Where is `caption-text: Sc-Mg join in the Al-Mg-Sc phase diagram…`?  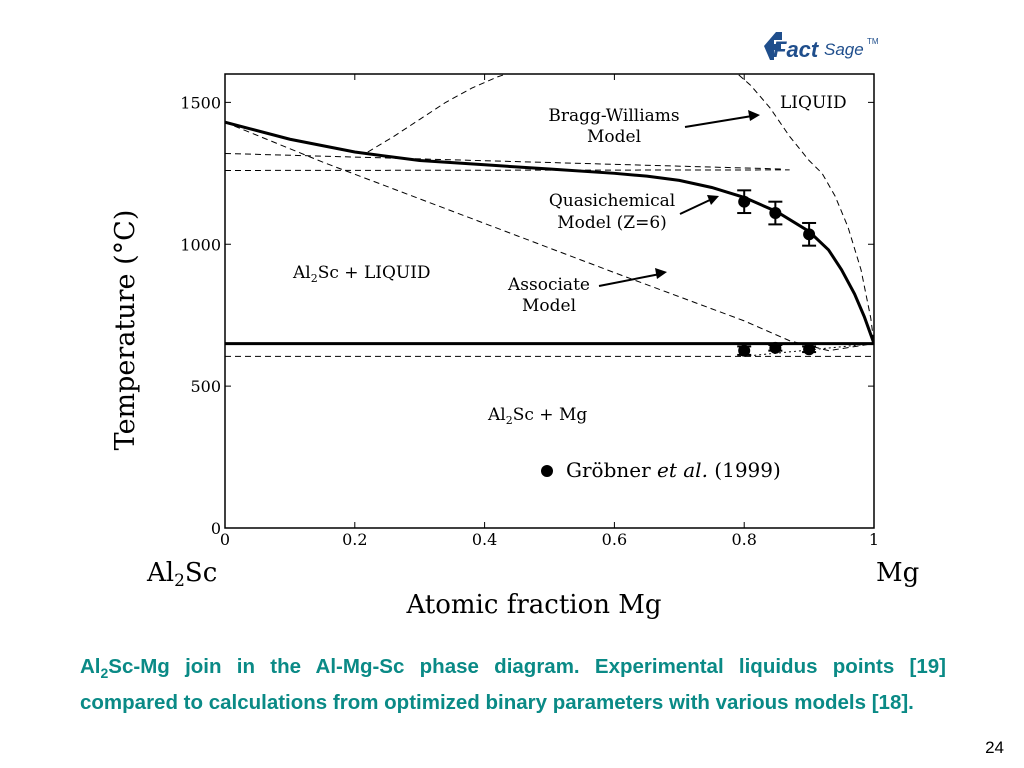 caption-text: Sc-Mg join in the Al-Mg-Sc phase diagram… is located at coordinates (513, 685).